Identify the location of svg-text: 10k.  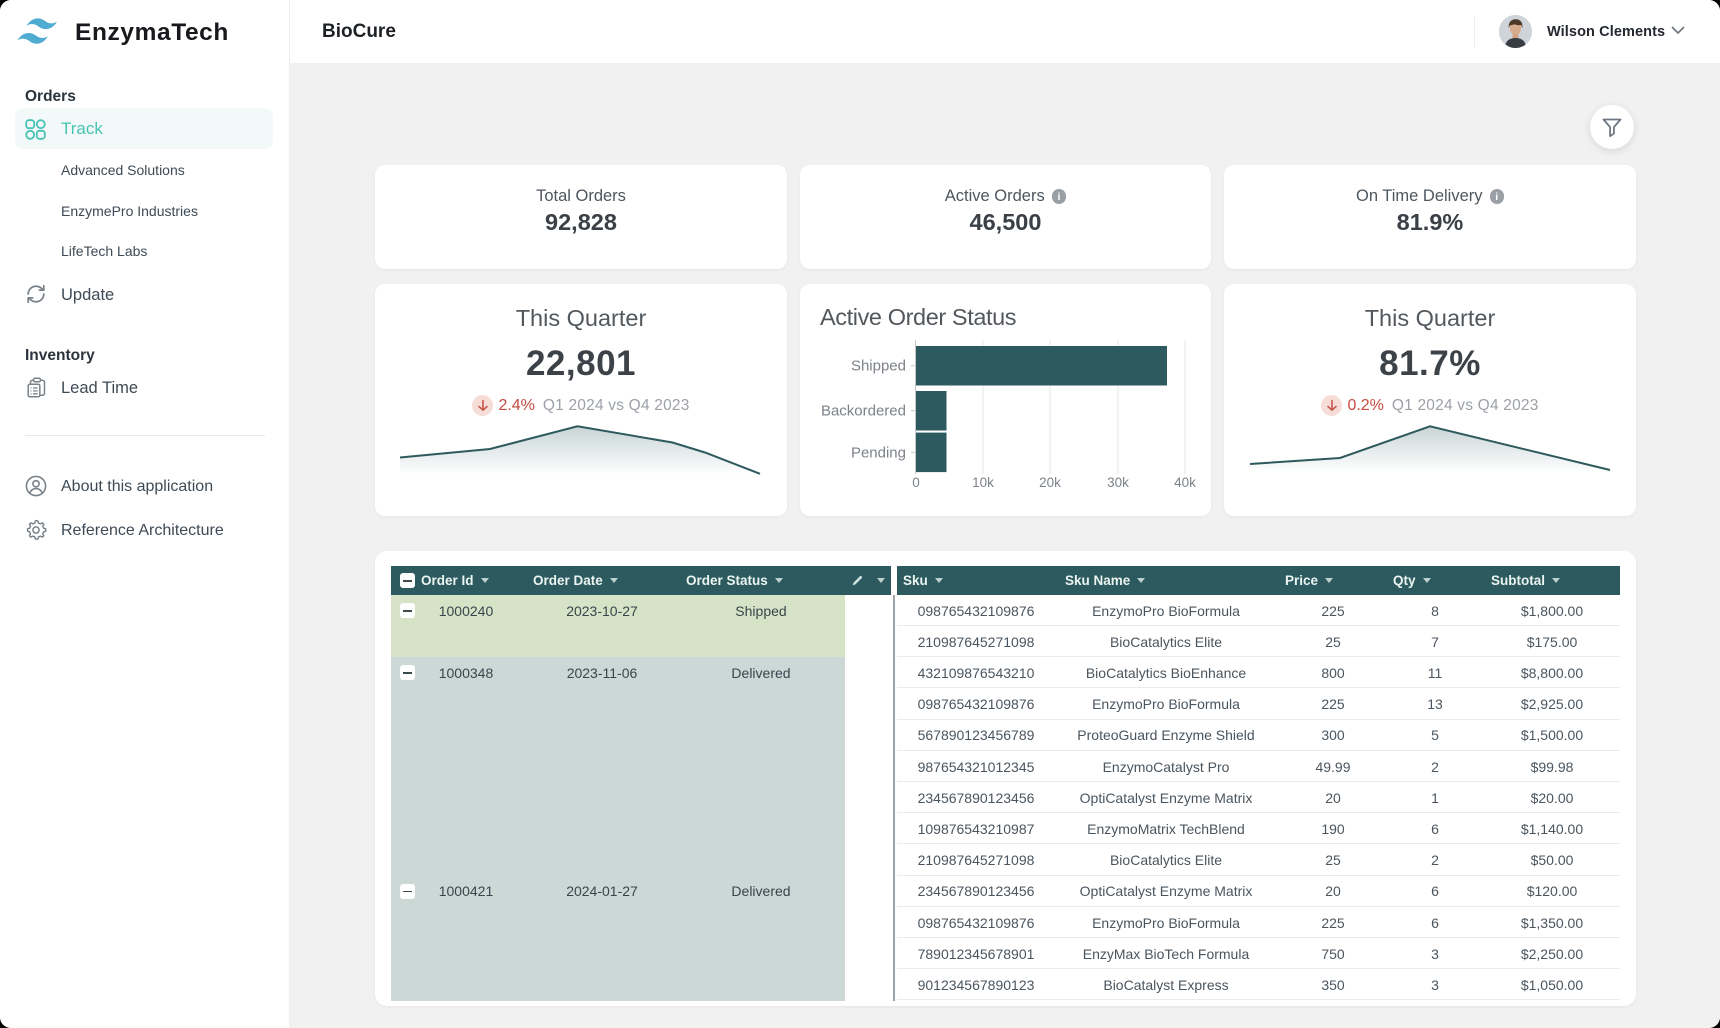
(983, 482).